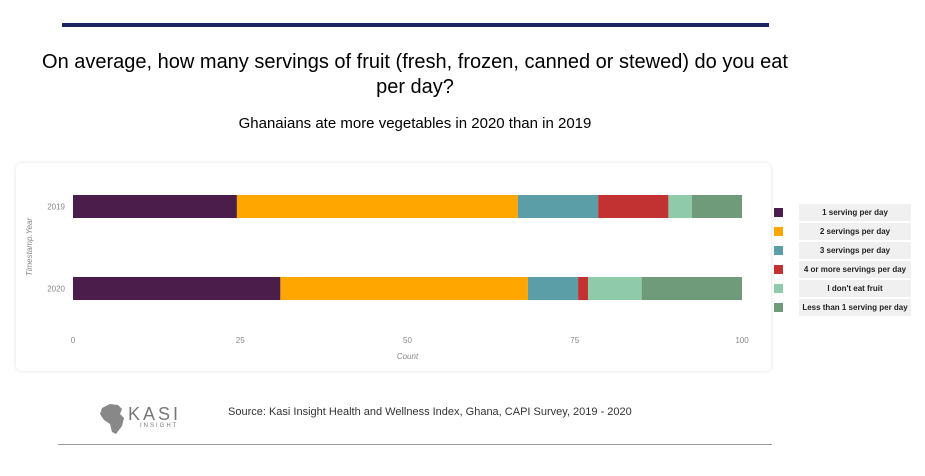  Describe the element at coordinates (855, 307) in the screenshot. I see `legend-label: Less than 1 serving per day` at that location.